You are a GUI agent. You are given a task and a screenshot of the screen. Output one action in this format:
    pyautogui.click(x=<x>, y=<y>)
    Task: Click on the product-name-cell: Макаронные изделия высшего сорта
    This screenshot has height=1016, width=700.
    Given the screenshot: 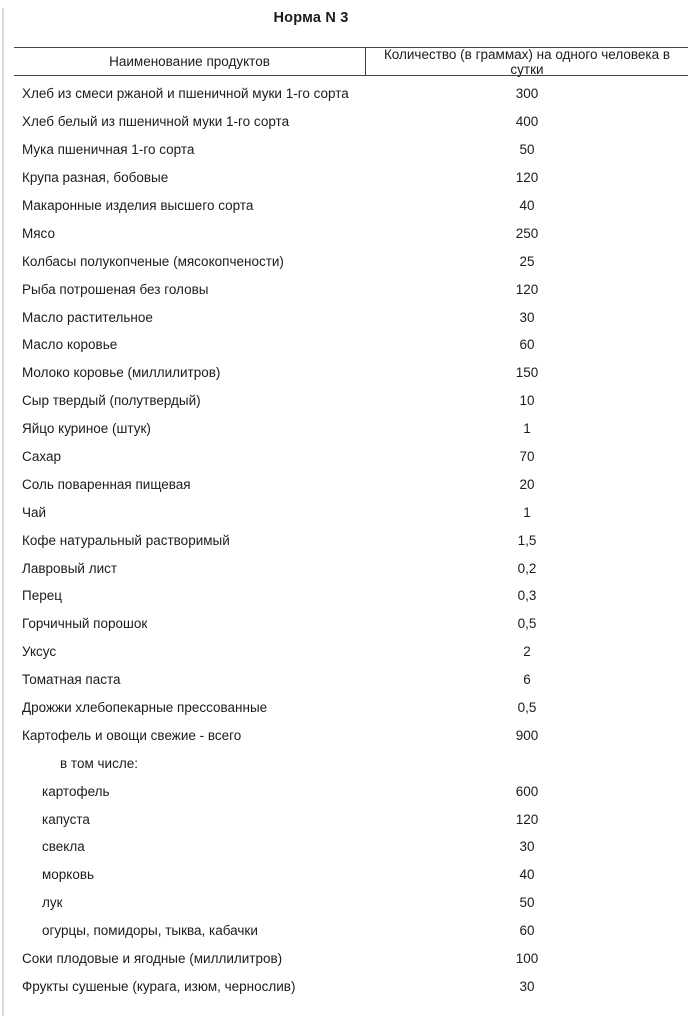 What is the action you would take?
    pyautogui.click(x=138, y=205)
    